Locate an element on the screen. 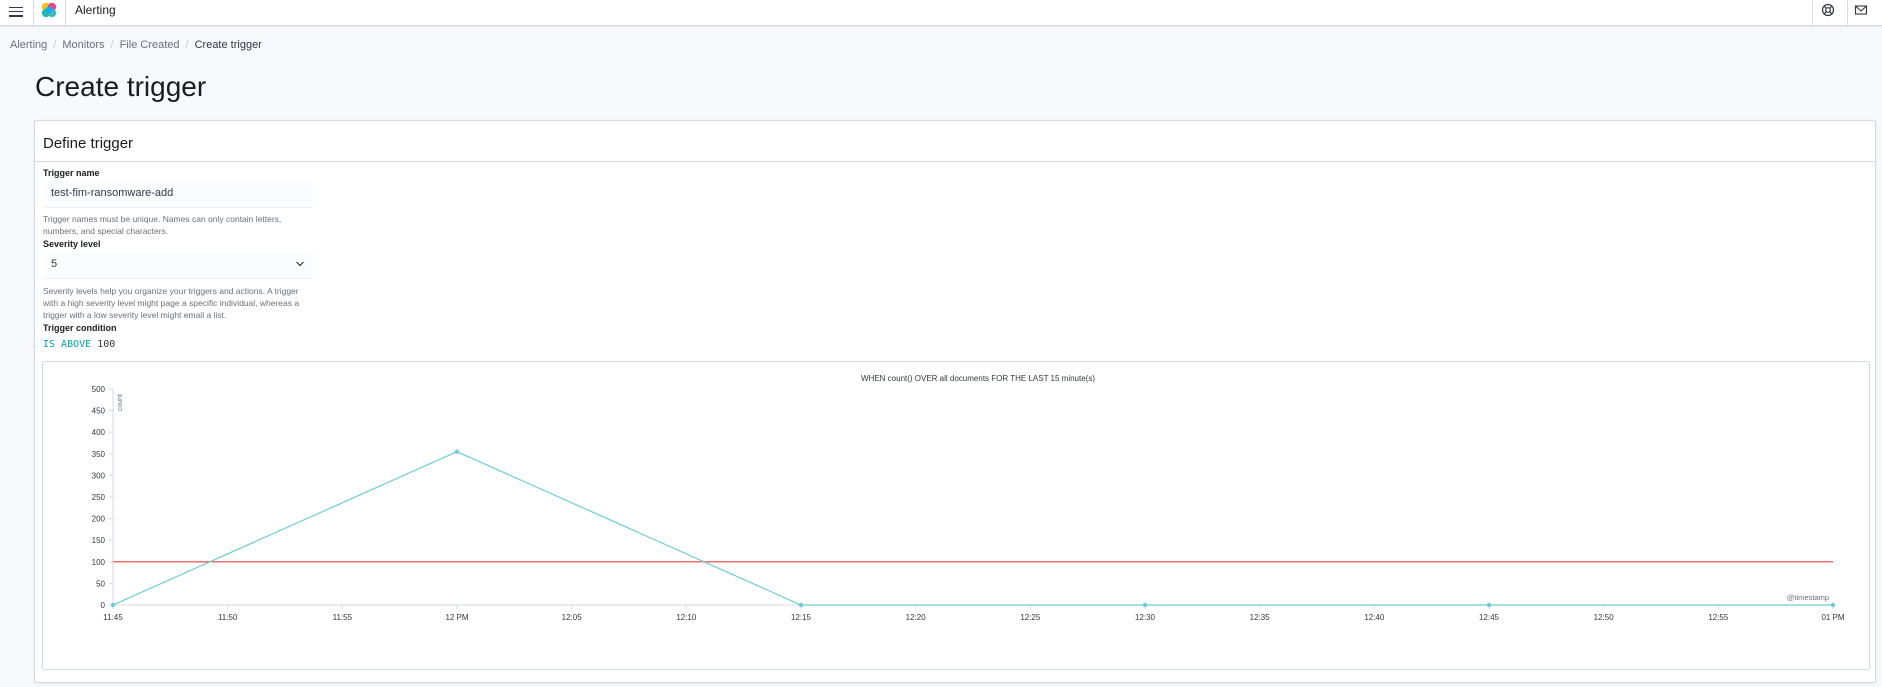 The image size is (1882, 687). x-tick-label: 11:55 is located at coordinates (343, 617).